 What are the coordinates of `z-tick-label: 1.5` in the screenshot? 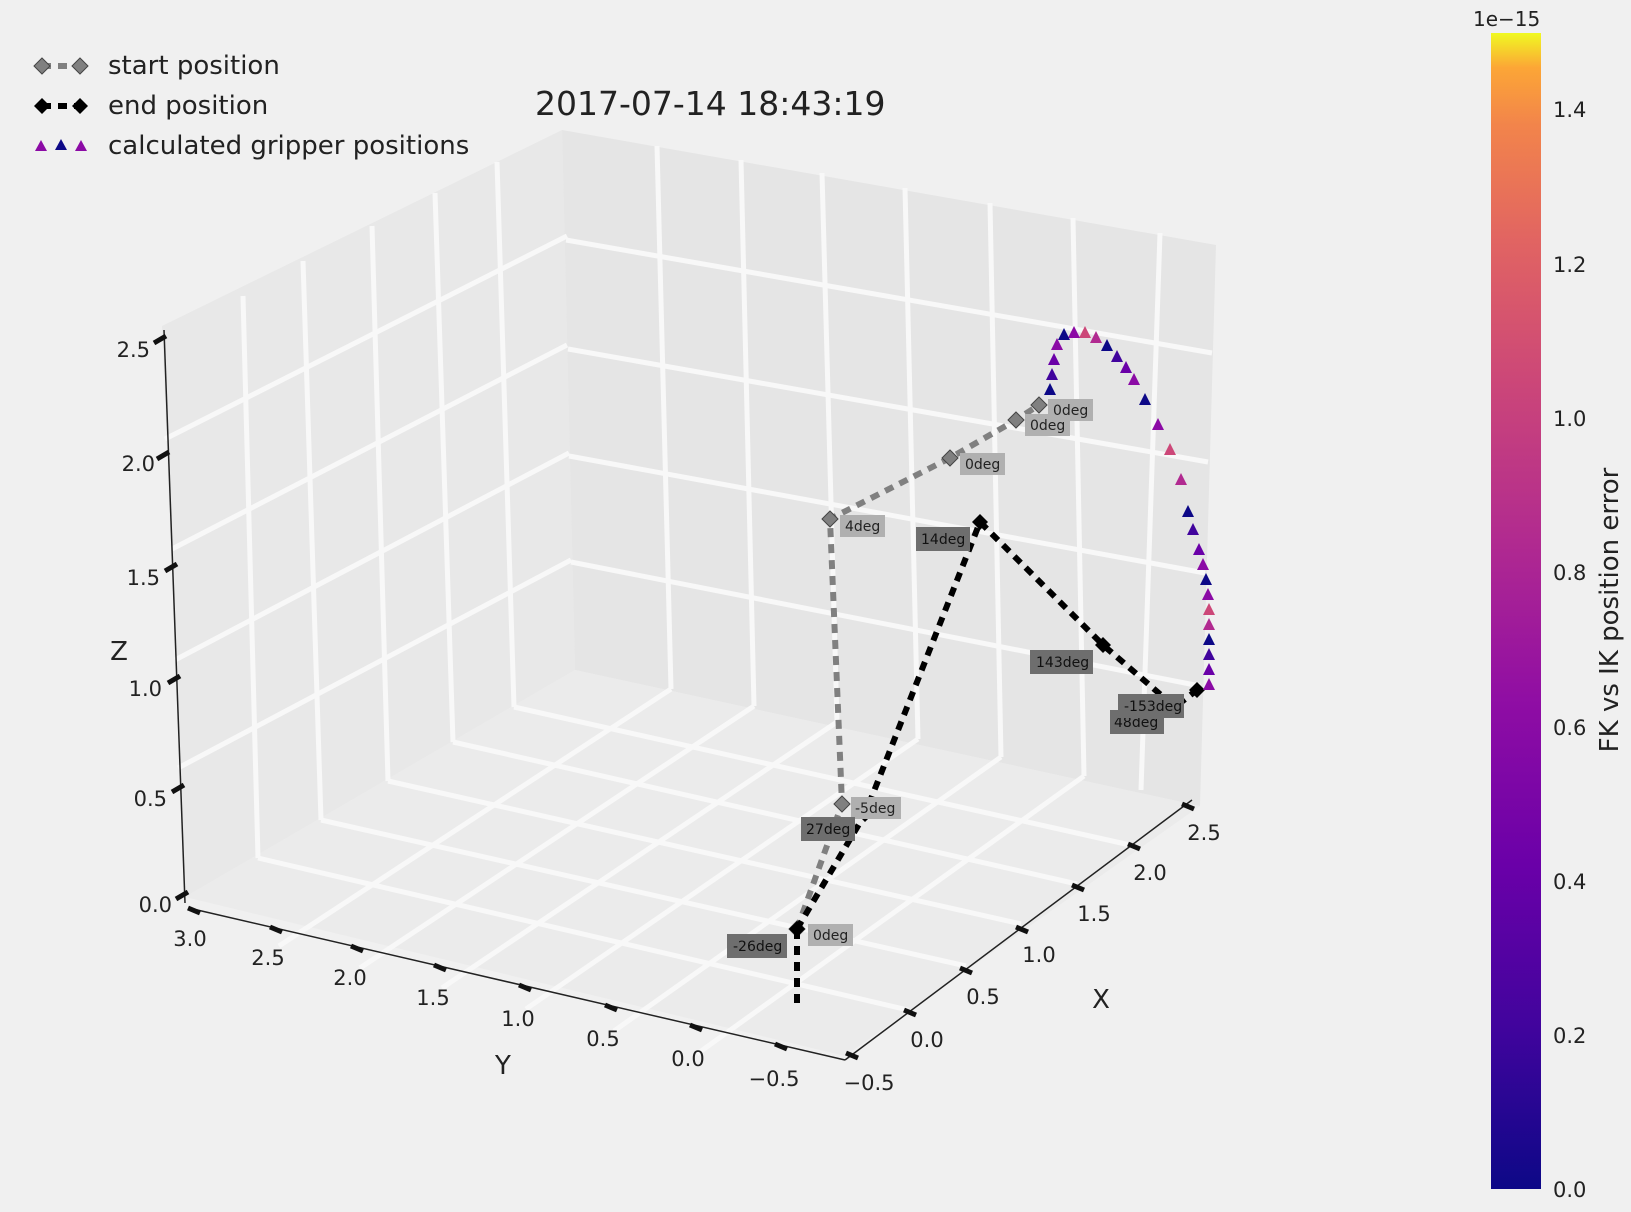 It's located at (143, 578).